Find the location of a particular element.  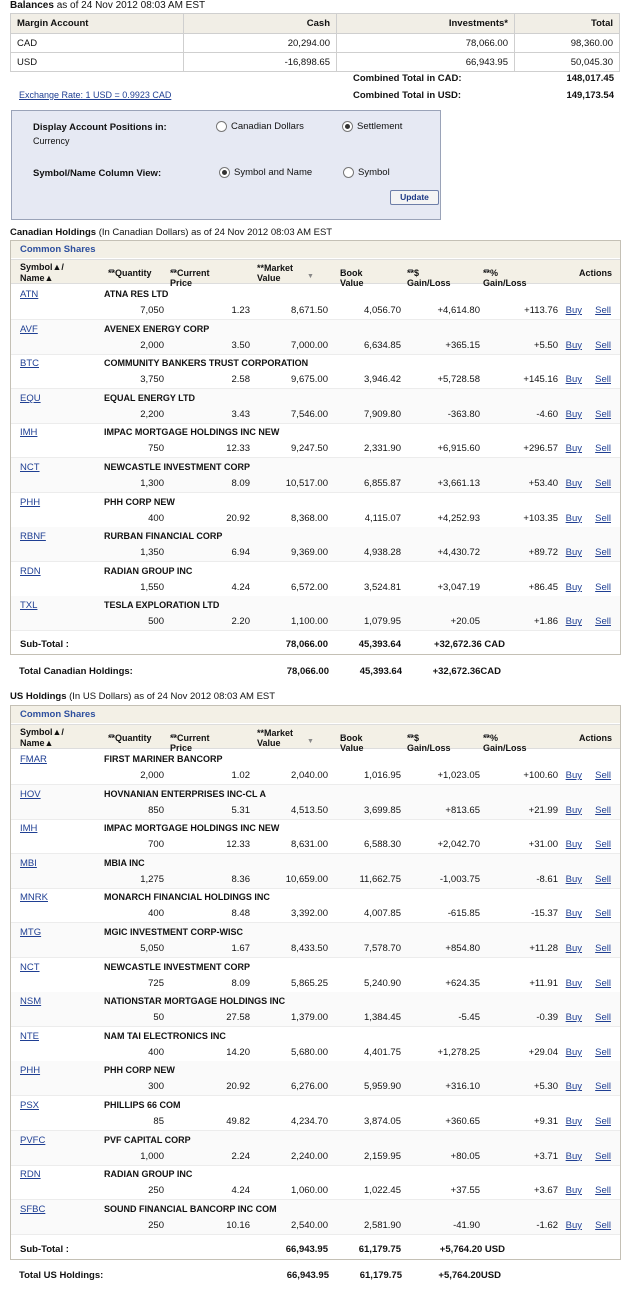

radio-canadian-dollars: Canadian Dollars is located at coordinates (260, 126).